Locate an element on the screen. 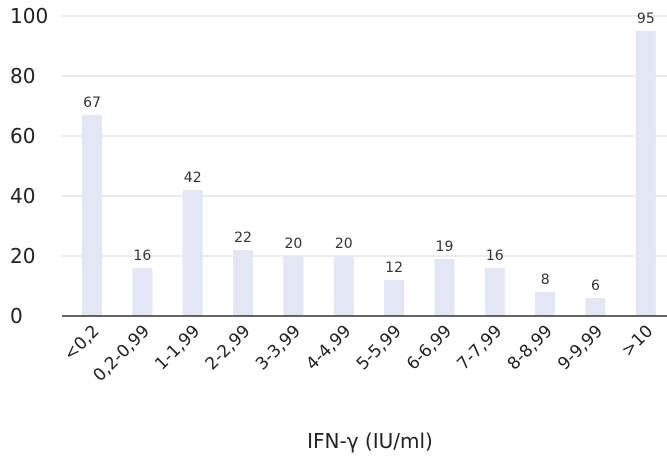 The height and width of the screenshot is (459, 667). x-tick-label-3-3-99: 3-3,99 is located at coordinates (278, 347).